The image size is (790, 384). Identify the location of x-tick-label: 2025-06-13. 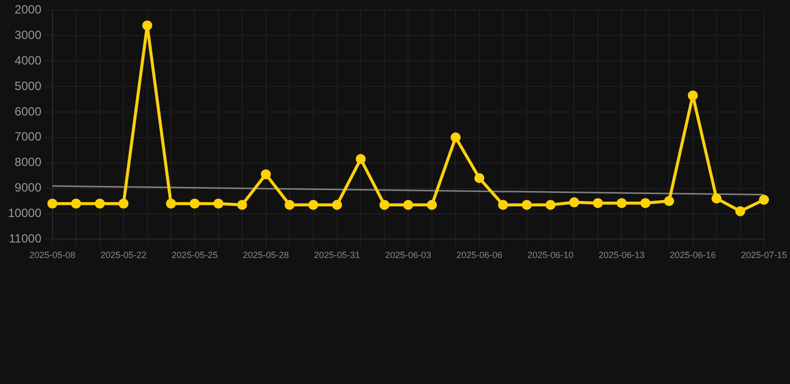
(621, 255).